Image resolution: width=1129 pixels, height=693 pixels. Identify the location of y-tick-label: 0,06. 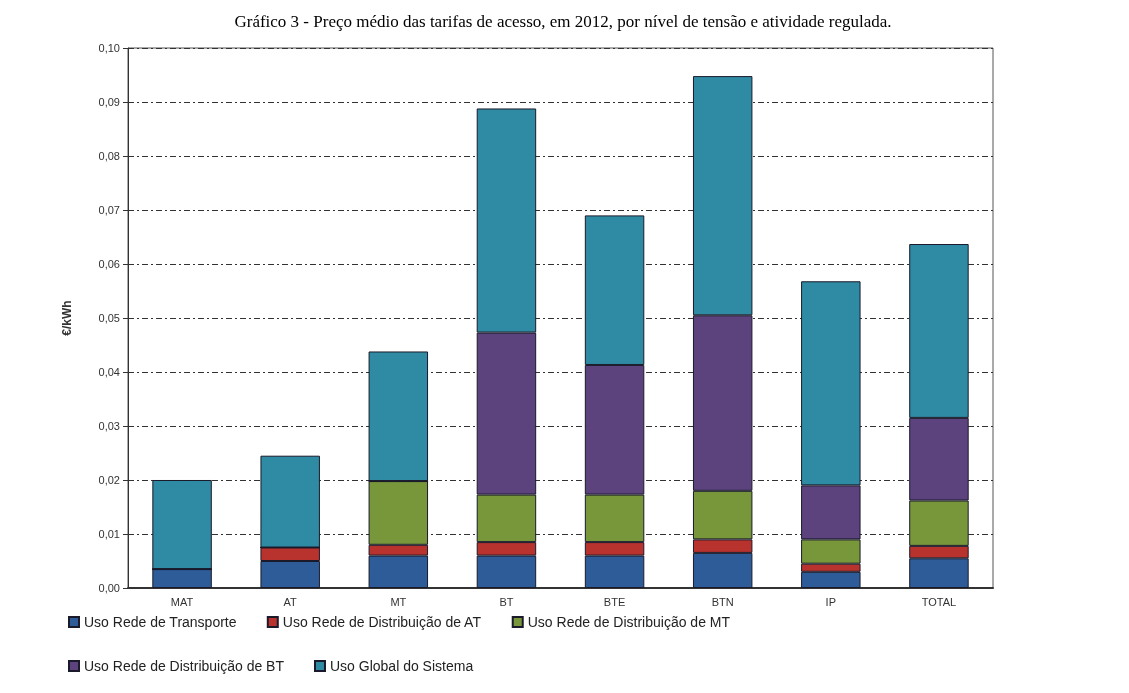
(109, 264).